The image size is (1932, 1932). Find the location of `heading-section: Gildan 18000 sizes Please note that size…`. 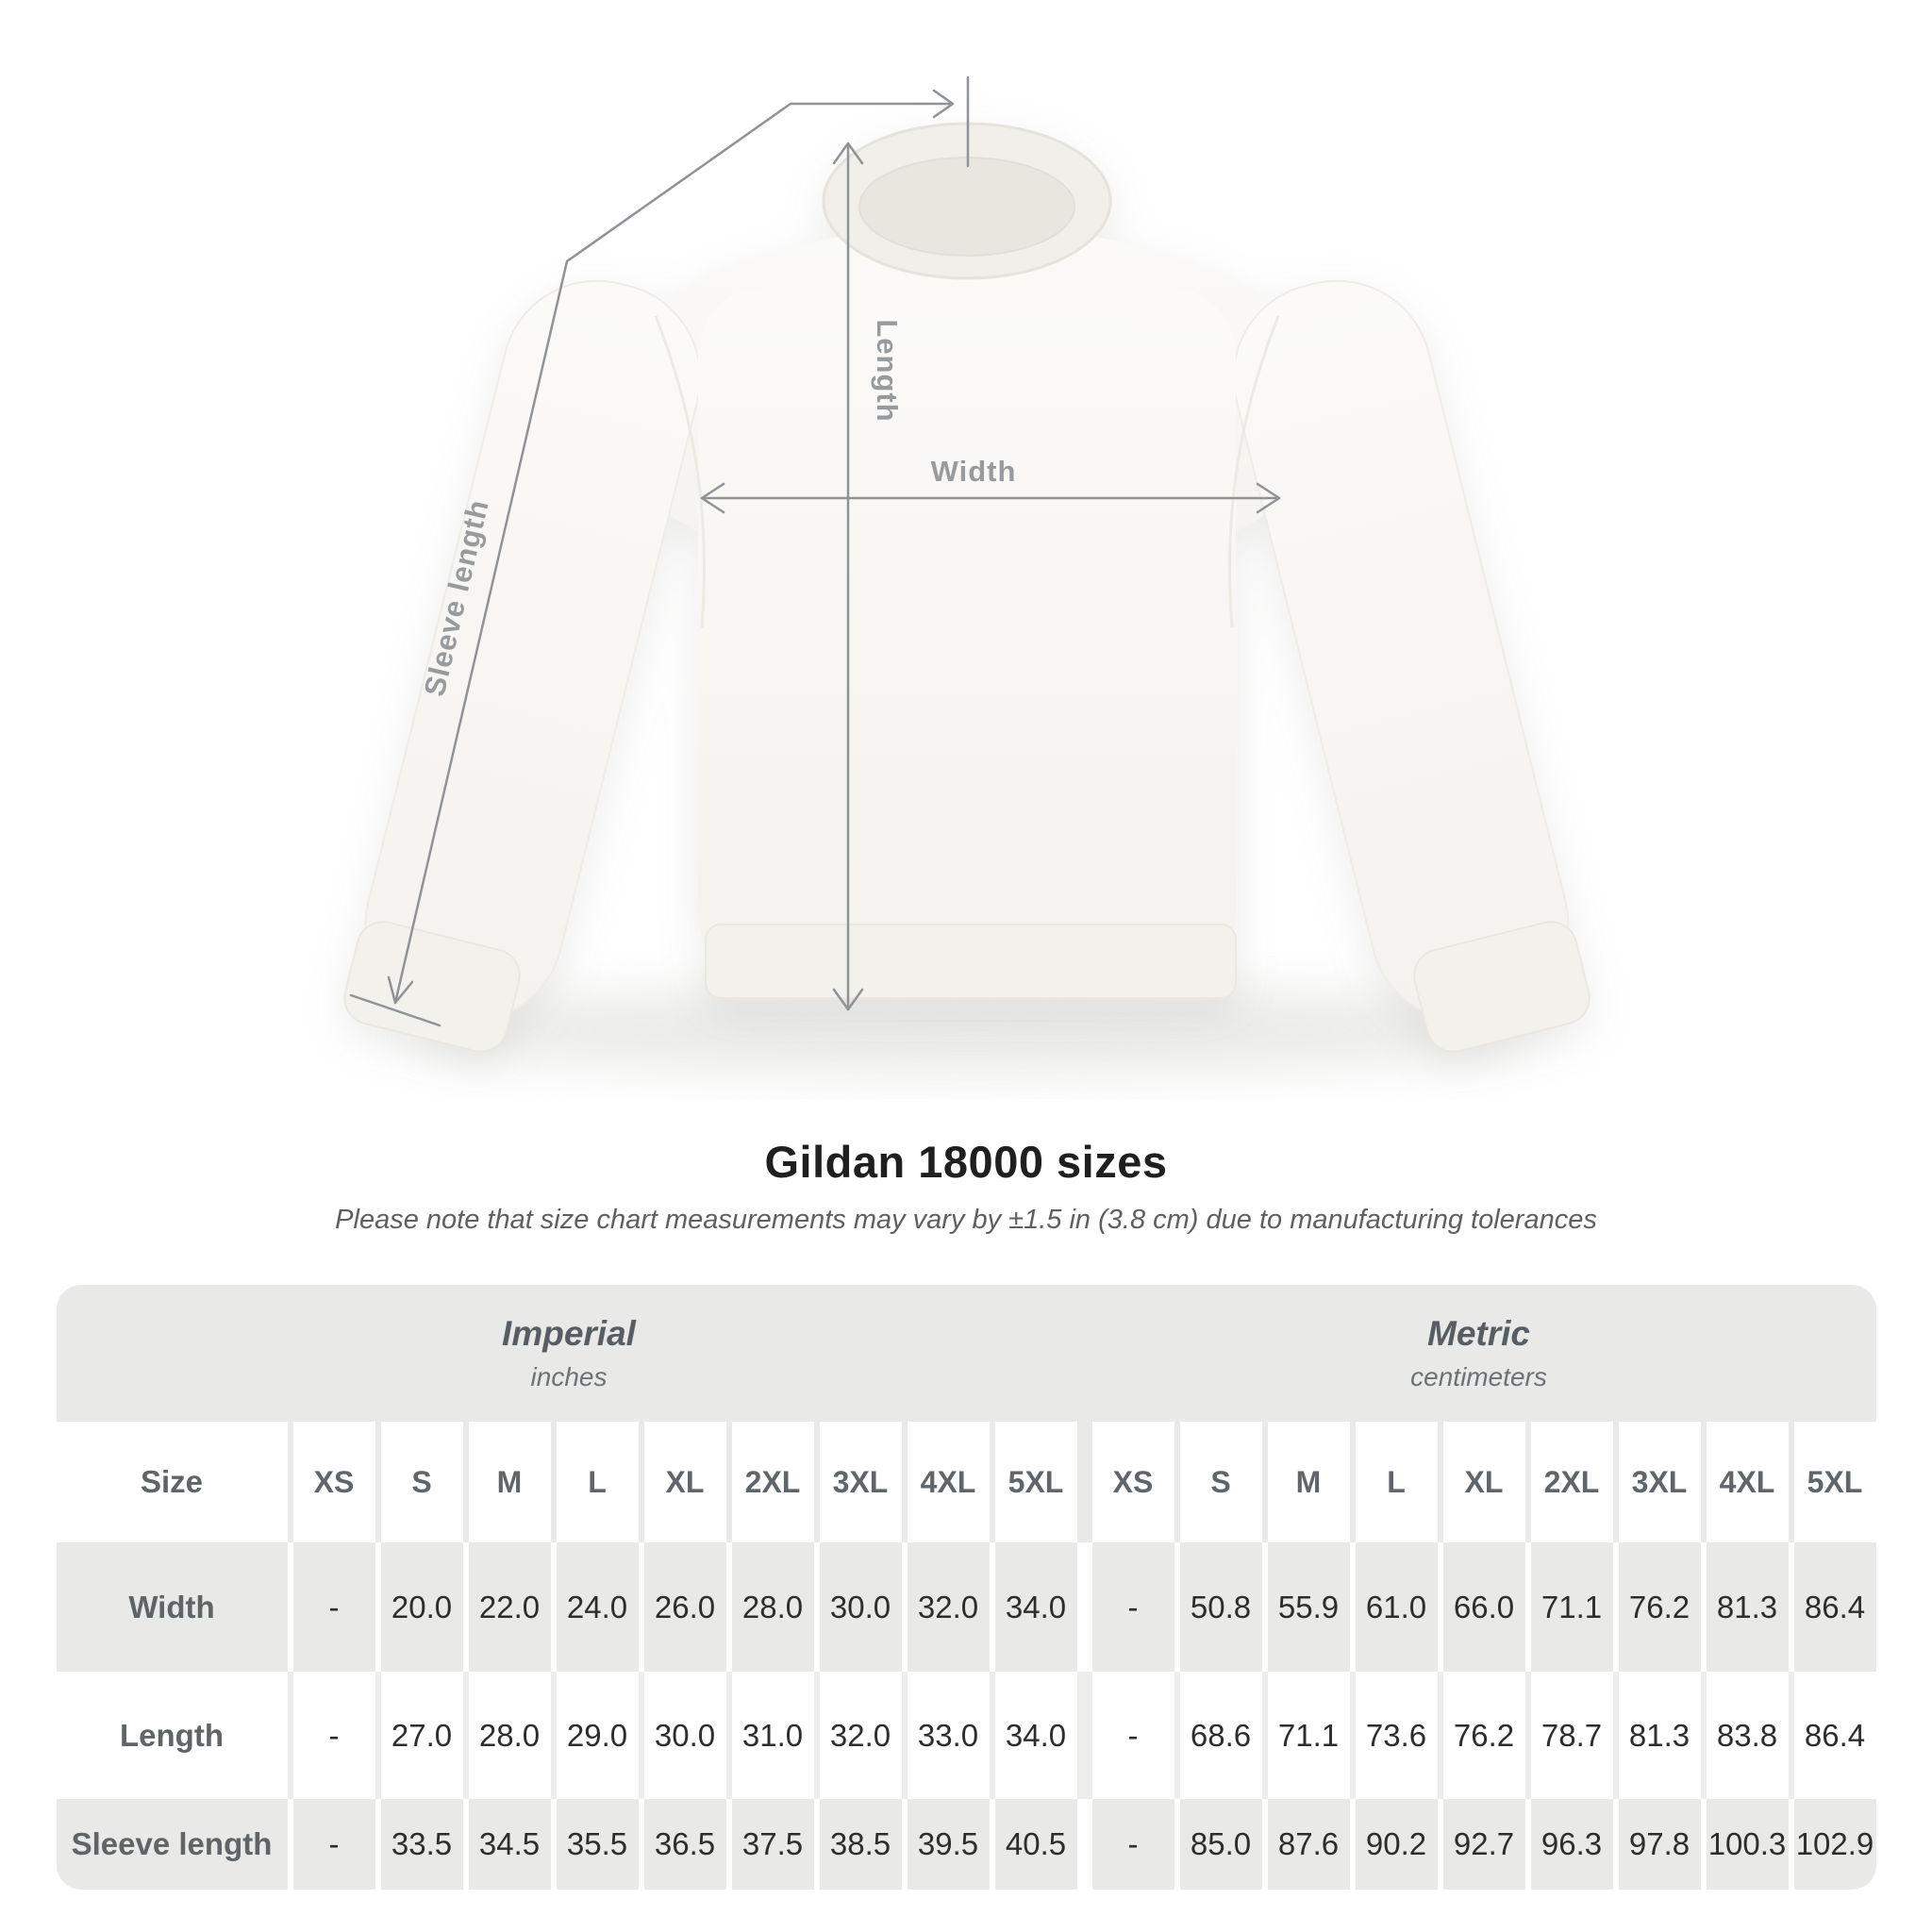

heading-section: Gildan 18000 sizes Please note that size… is located at coordinates (966, 1186).